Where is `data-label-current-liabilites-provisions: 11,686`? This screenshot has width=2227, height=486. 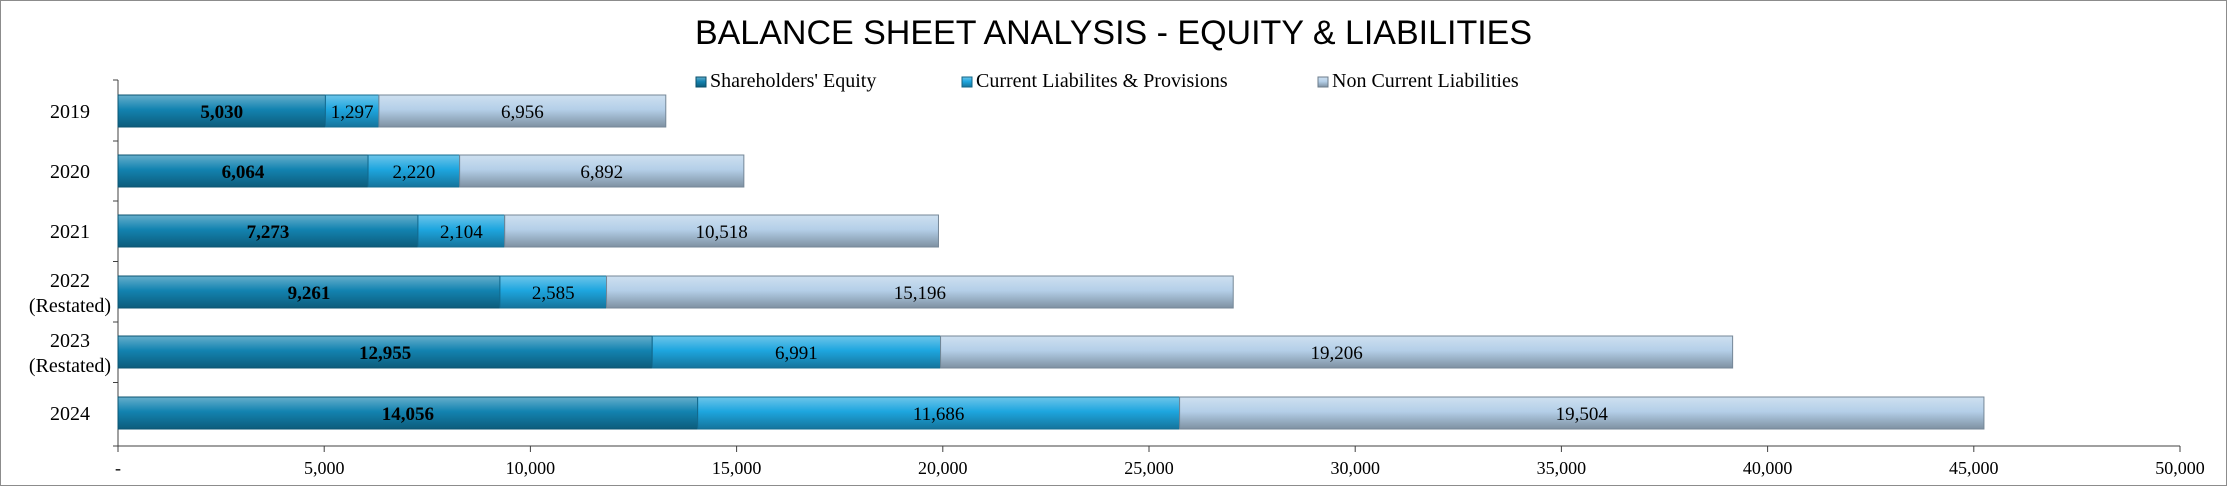 data-label-current-liabilites-provisions: 11,686 is located at coordinates (939, 414).